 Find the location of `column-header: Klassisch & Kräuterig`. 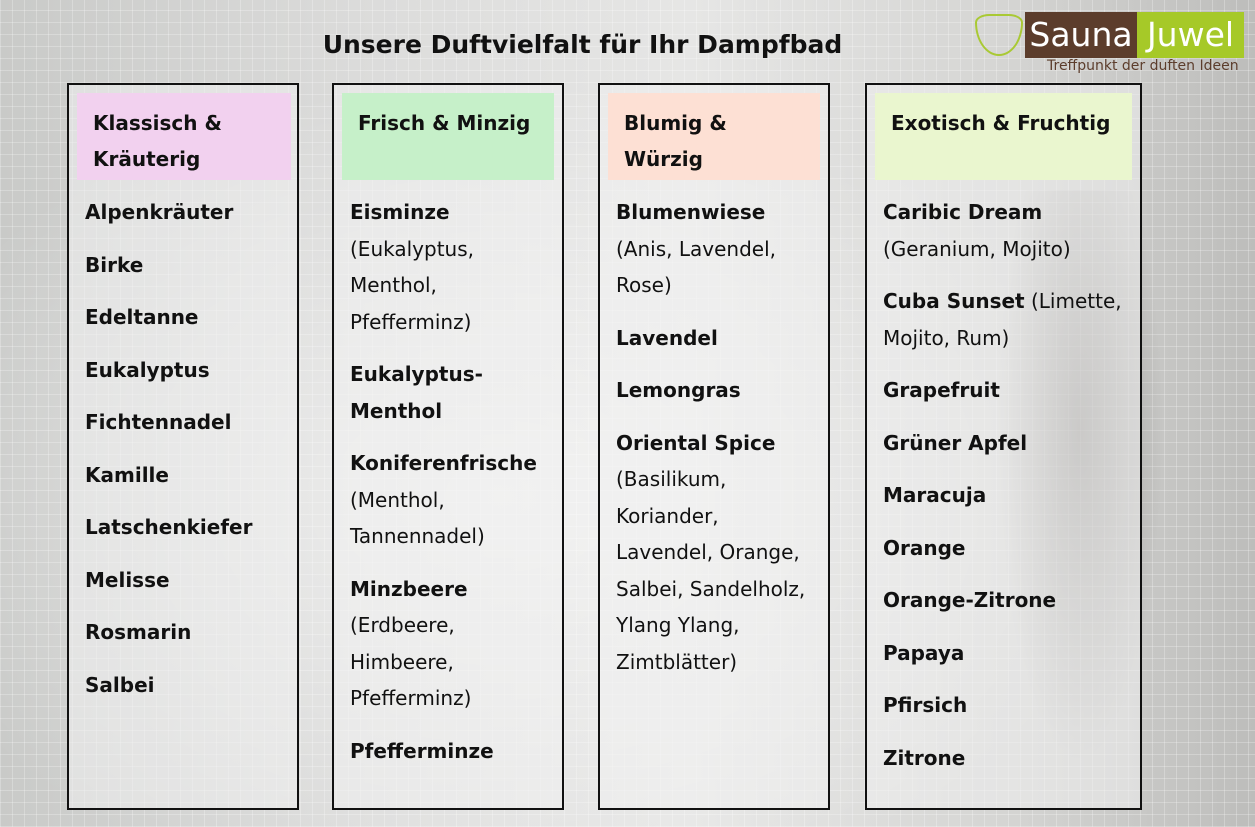

column-header: Klassisch & Kräuterig is located at coordinates (184, 136).